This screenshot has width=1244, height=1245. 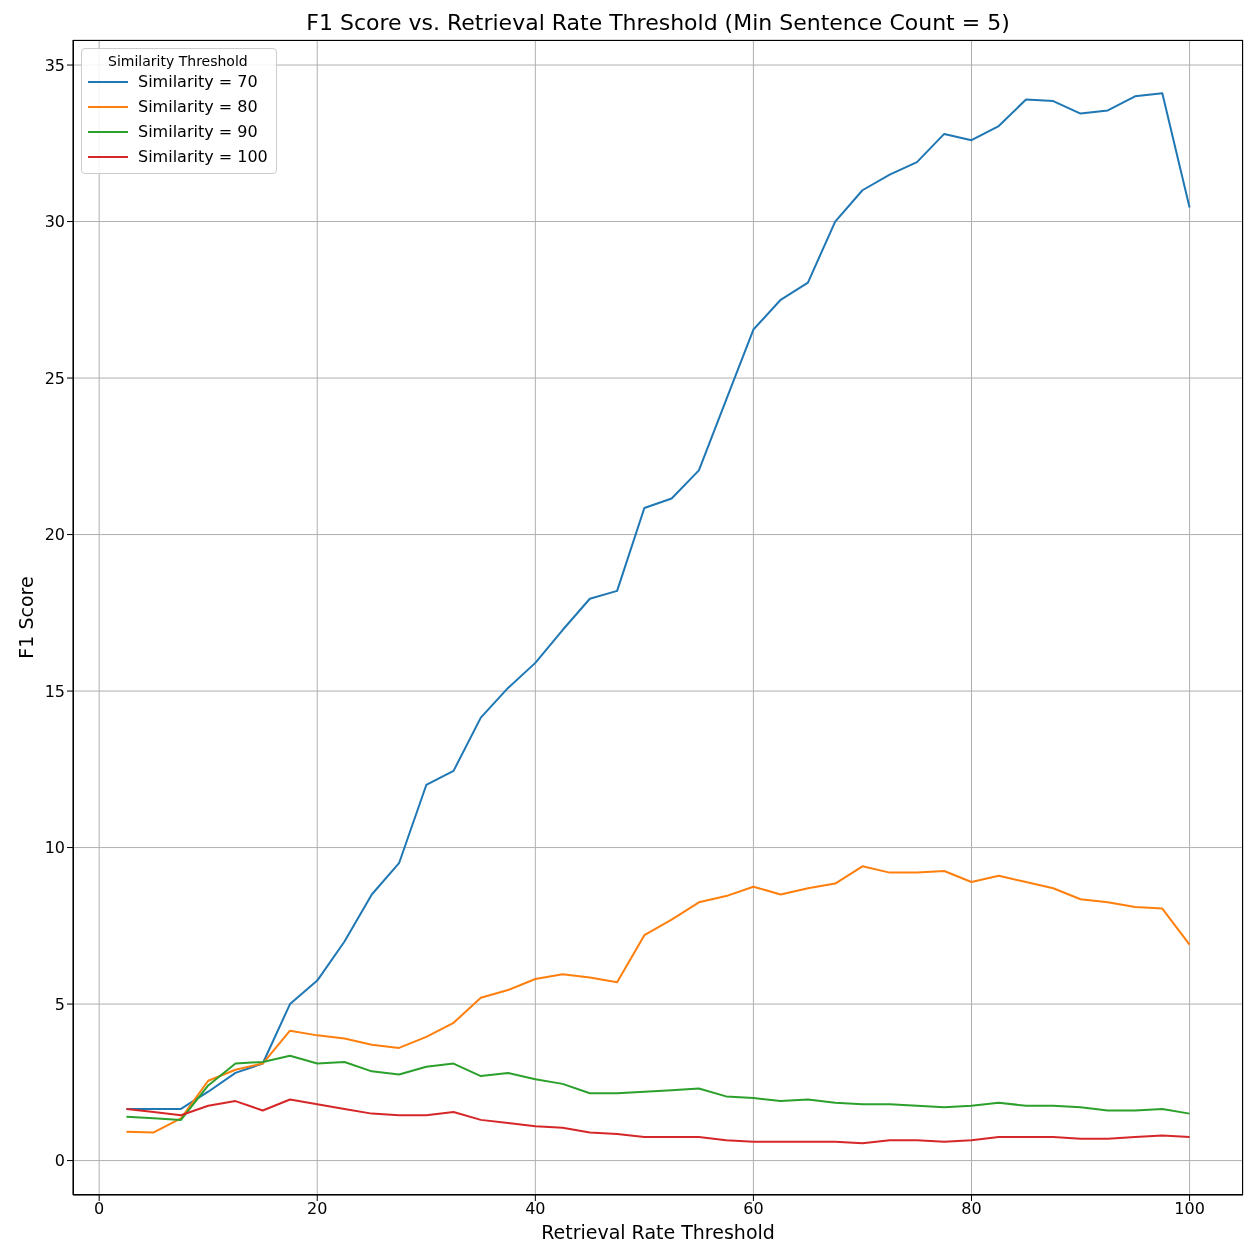 I want to click on x-tick-label: 80, so click(x=971, y=1209).